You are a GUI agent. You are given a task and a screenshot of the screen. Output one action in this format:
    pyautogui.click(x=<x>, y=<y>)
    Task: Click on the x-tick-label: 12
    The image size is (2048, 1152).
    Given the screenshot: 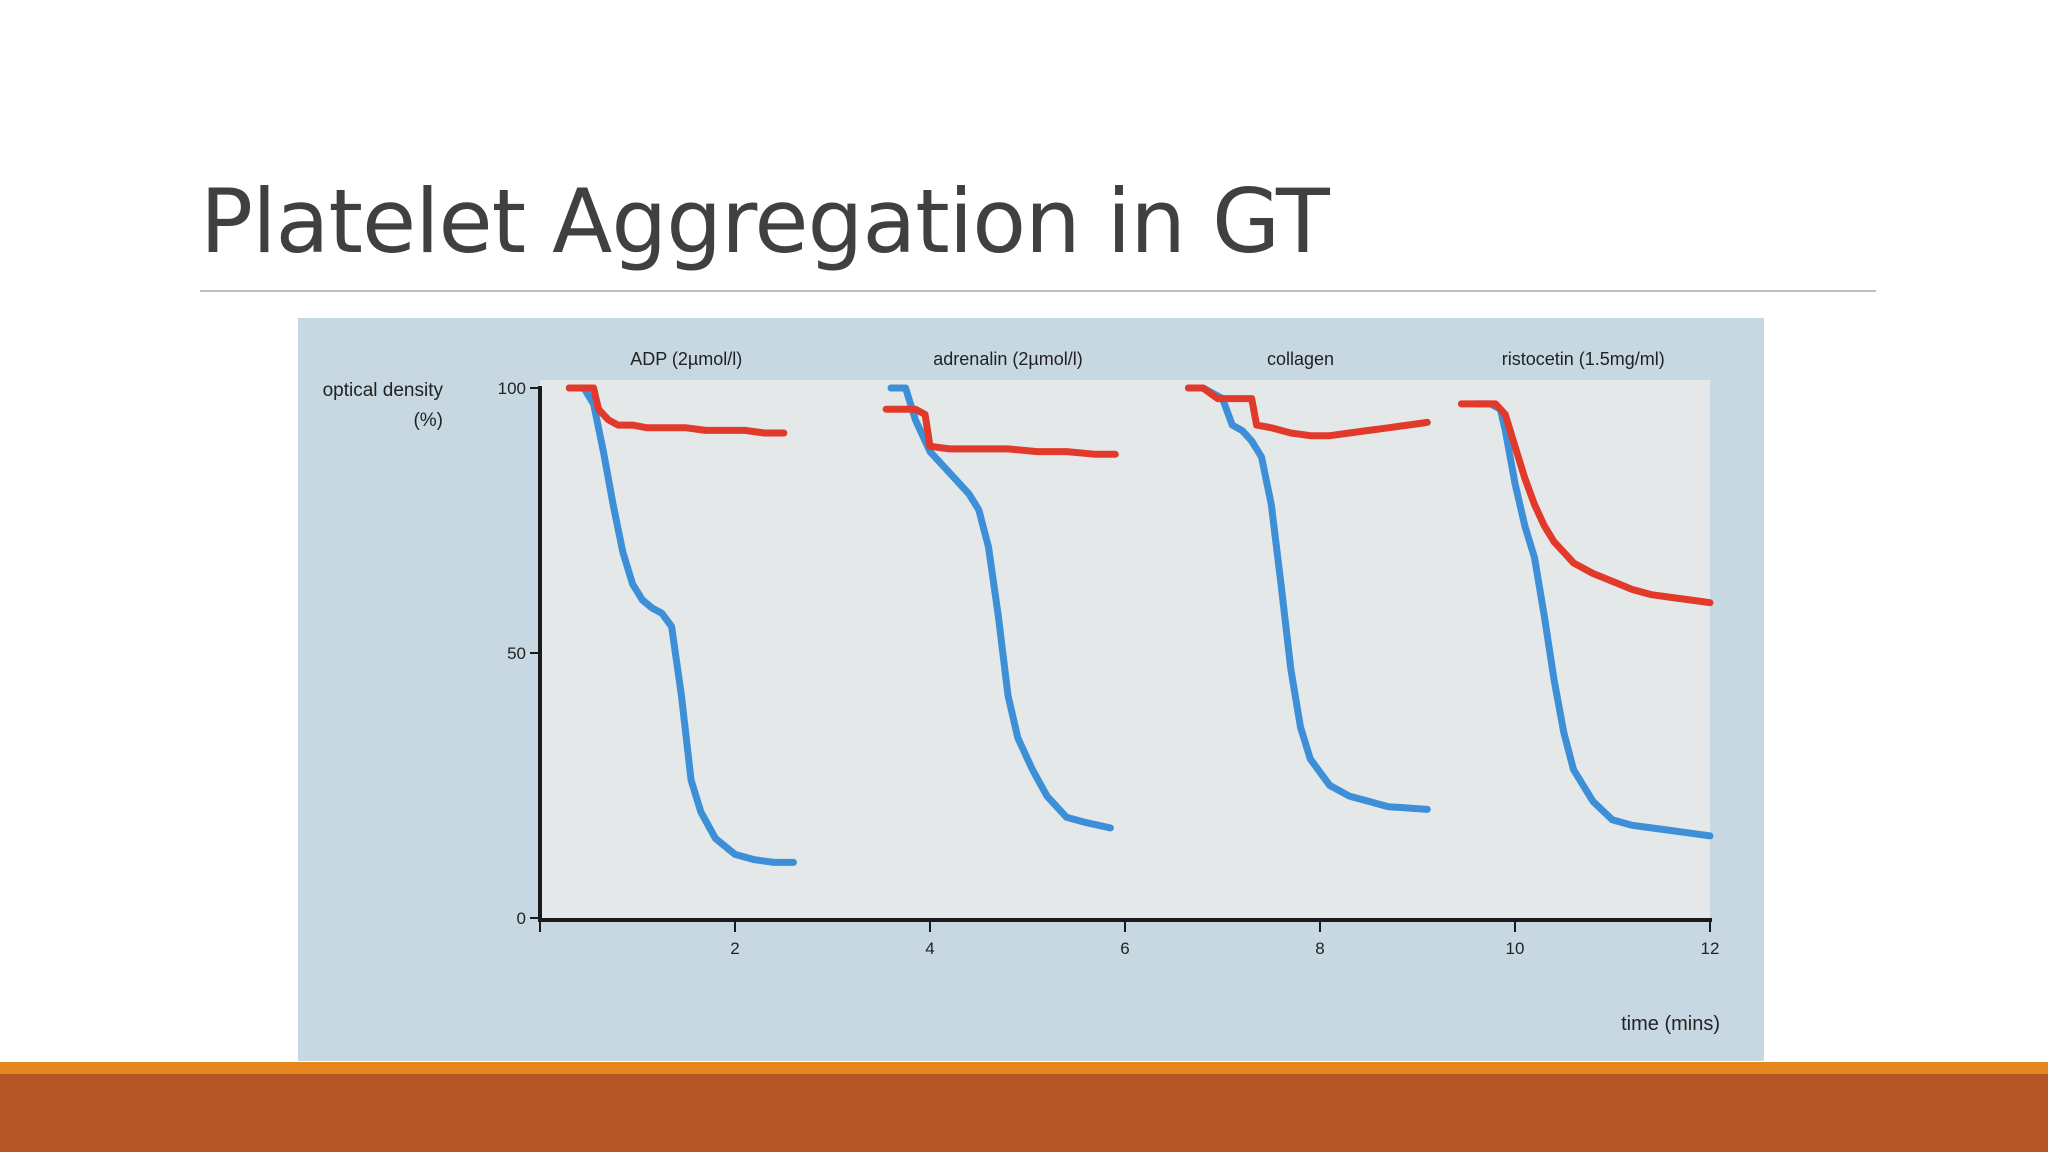 What is the action you would take?
    pyautogui.click(x=1710, y=948)
    